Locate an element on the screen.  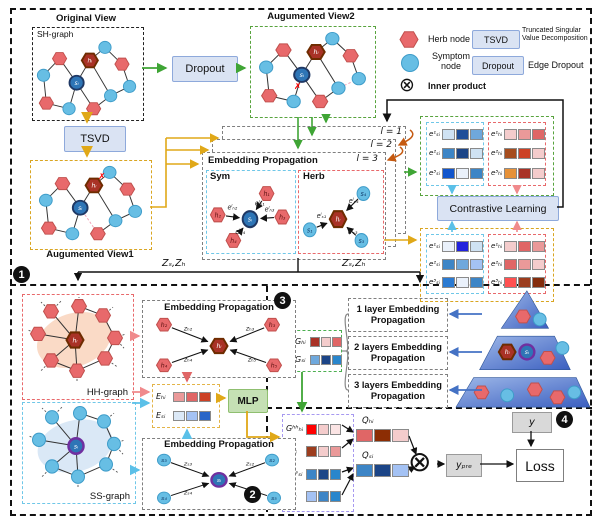
contrastive-learning-box: Contrastive Learning is located at coordinates (498, 208).